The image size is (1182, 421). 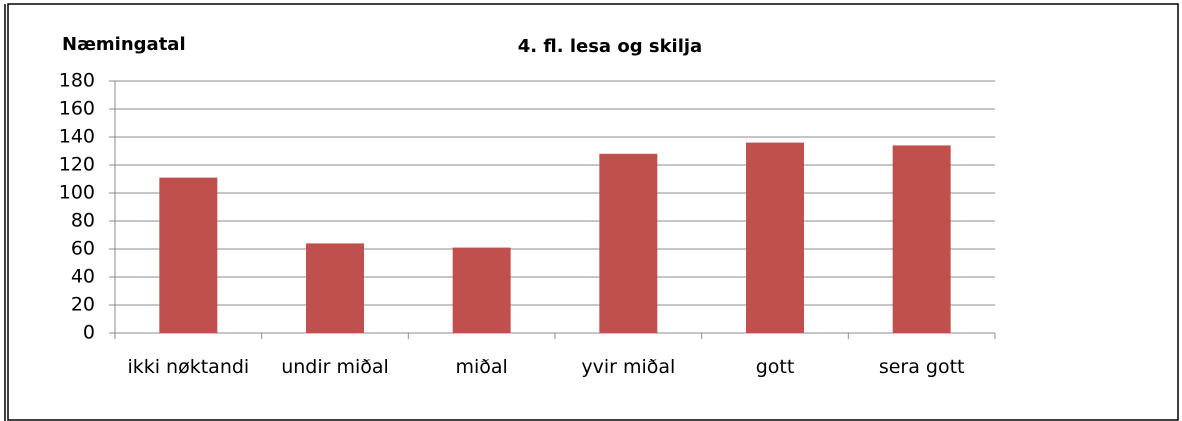 I want to click on y-tick-label: 0, so click(x=89, y=333).